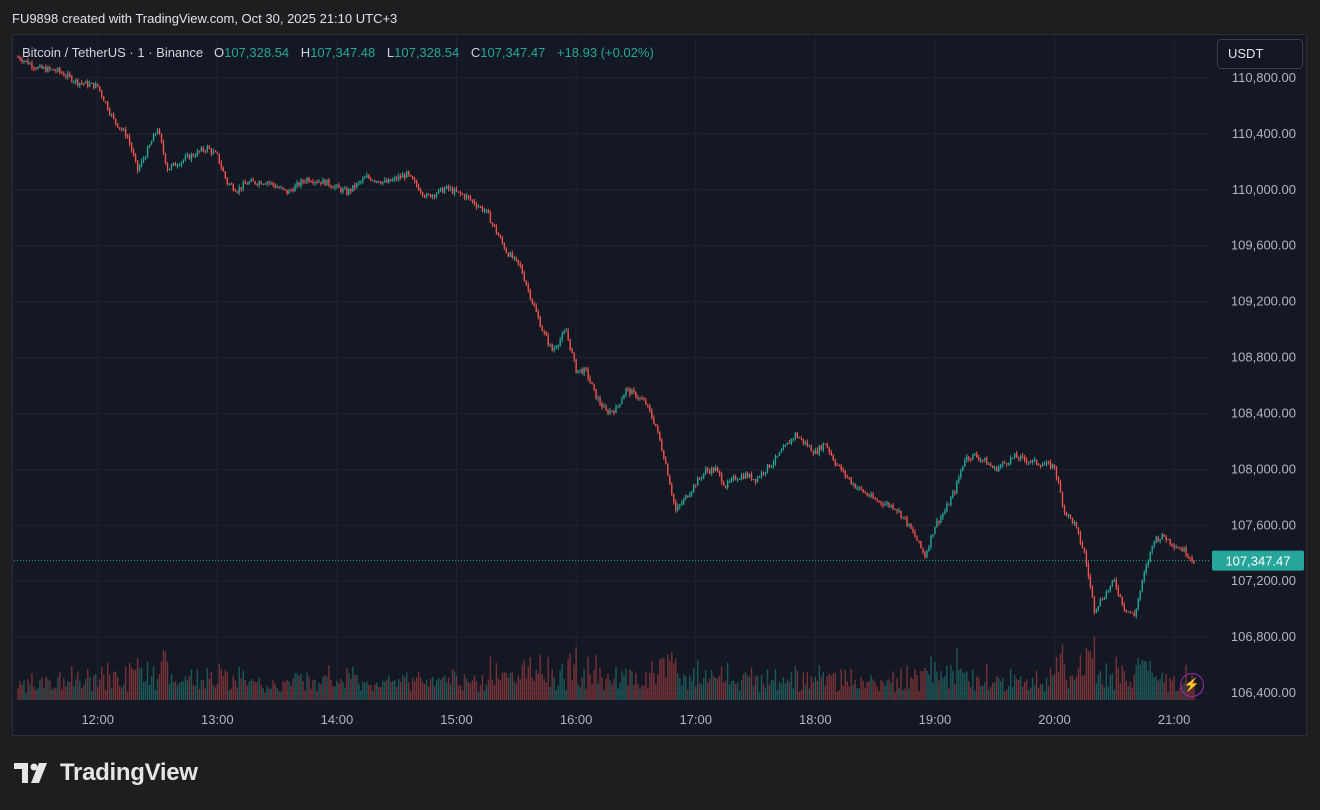 This screenshot has width=1320, height=810. What do you see at coordinates (30, 773) in the screenshot?
I see `tradingview-logo-icon` at bounding box center [30, 773].